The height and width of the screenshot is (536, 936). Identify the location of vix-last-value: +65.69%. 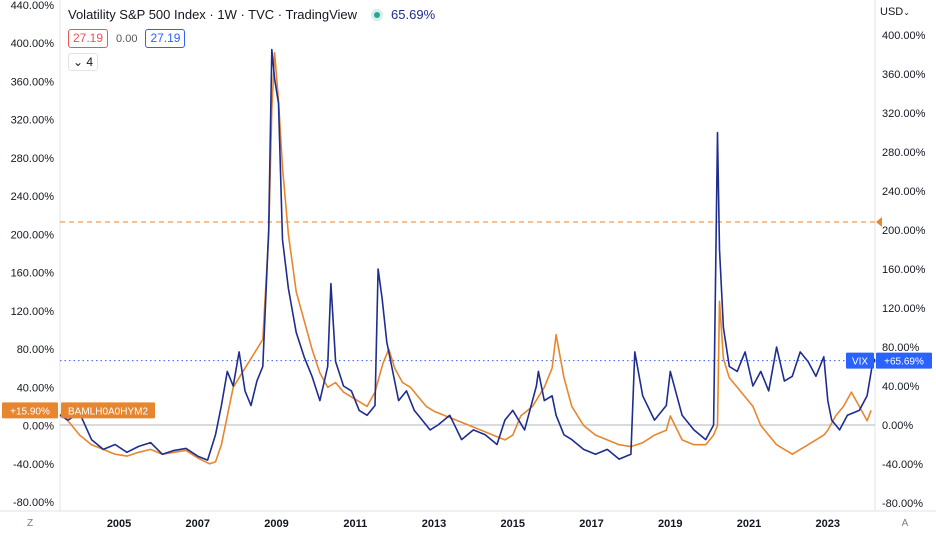
(904, 362).